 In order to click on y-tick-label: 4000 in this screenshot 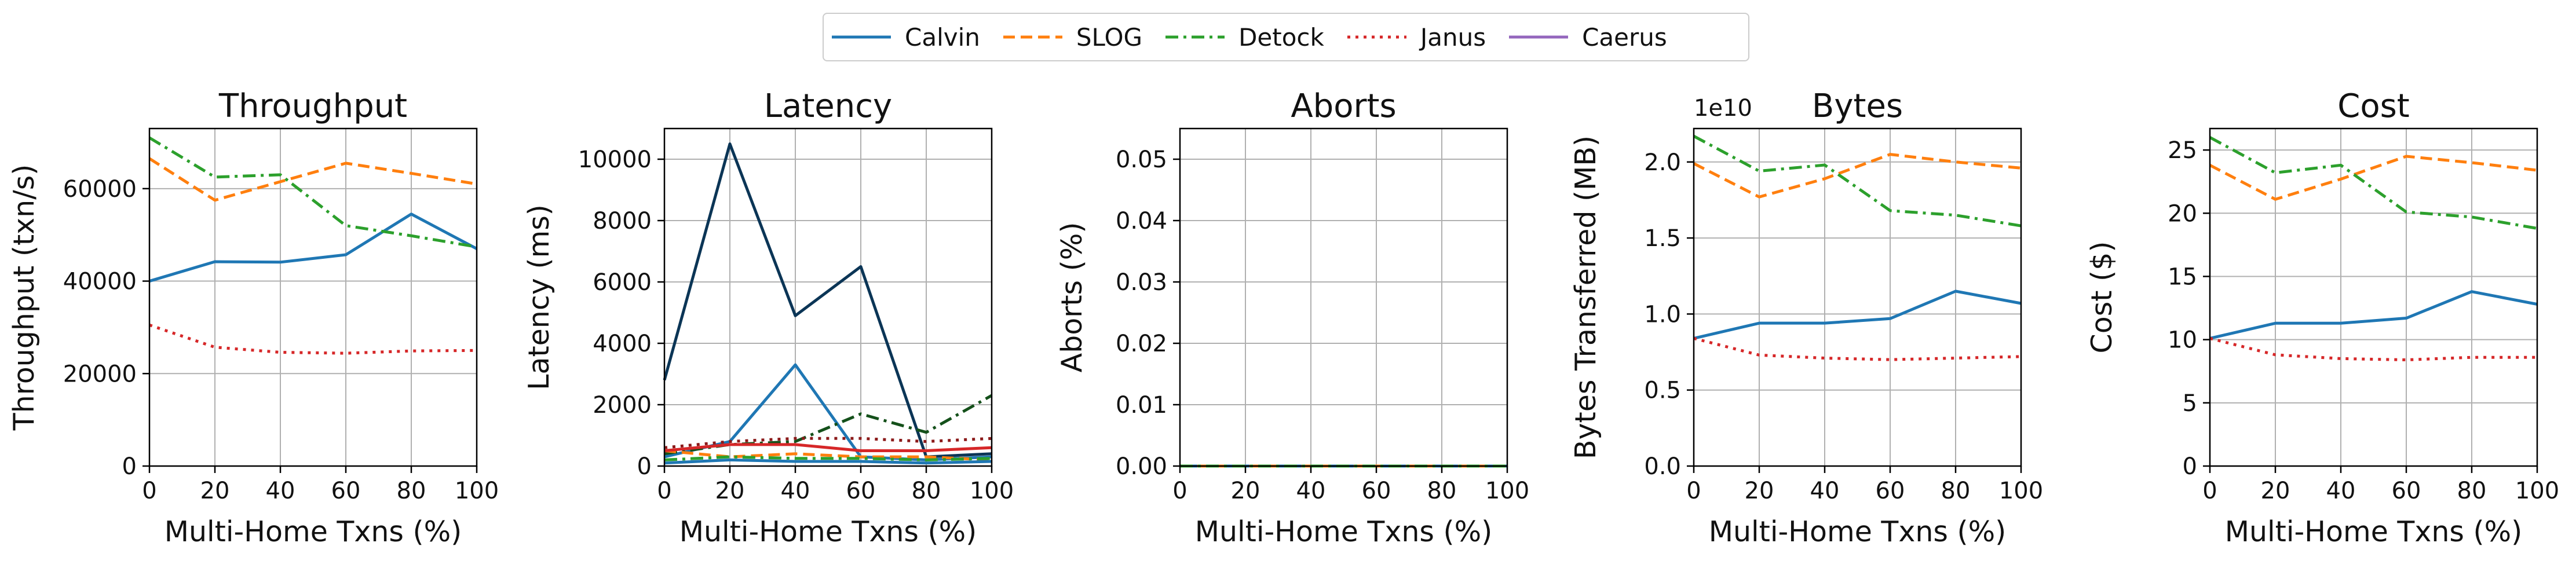, I will do `click(622, 344)`.